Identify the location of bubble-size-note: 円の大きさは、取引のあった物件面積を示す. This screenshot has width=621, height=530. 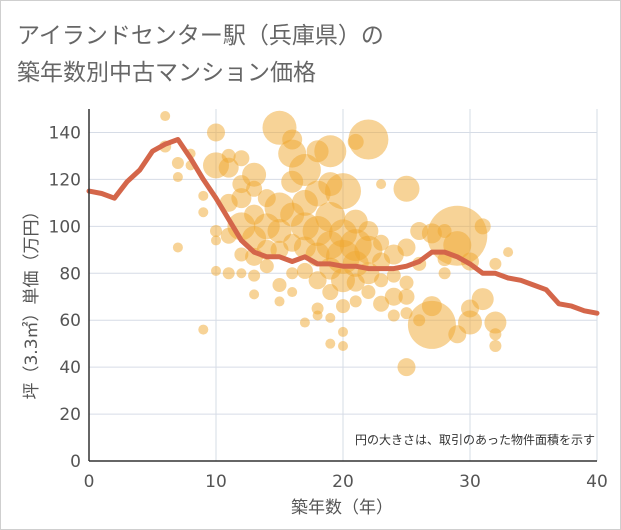
(475, 439).